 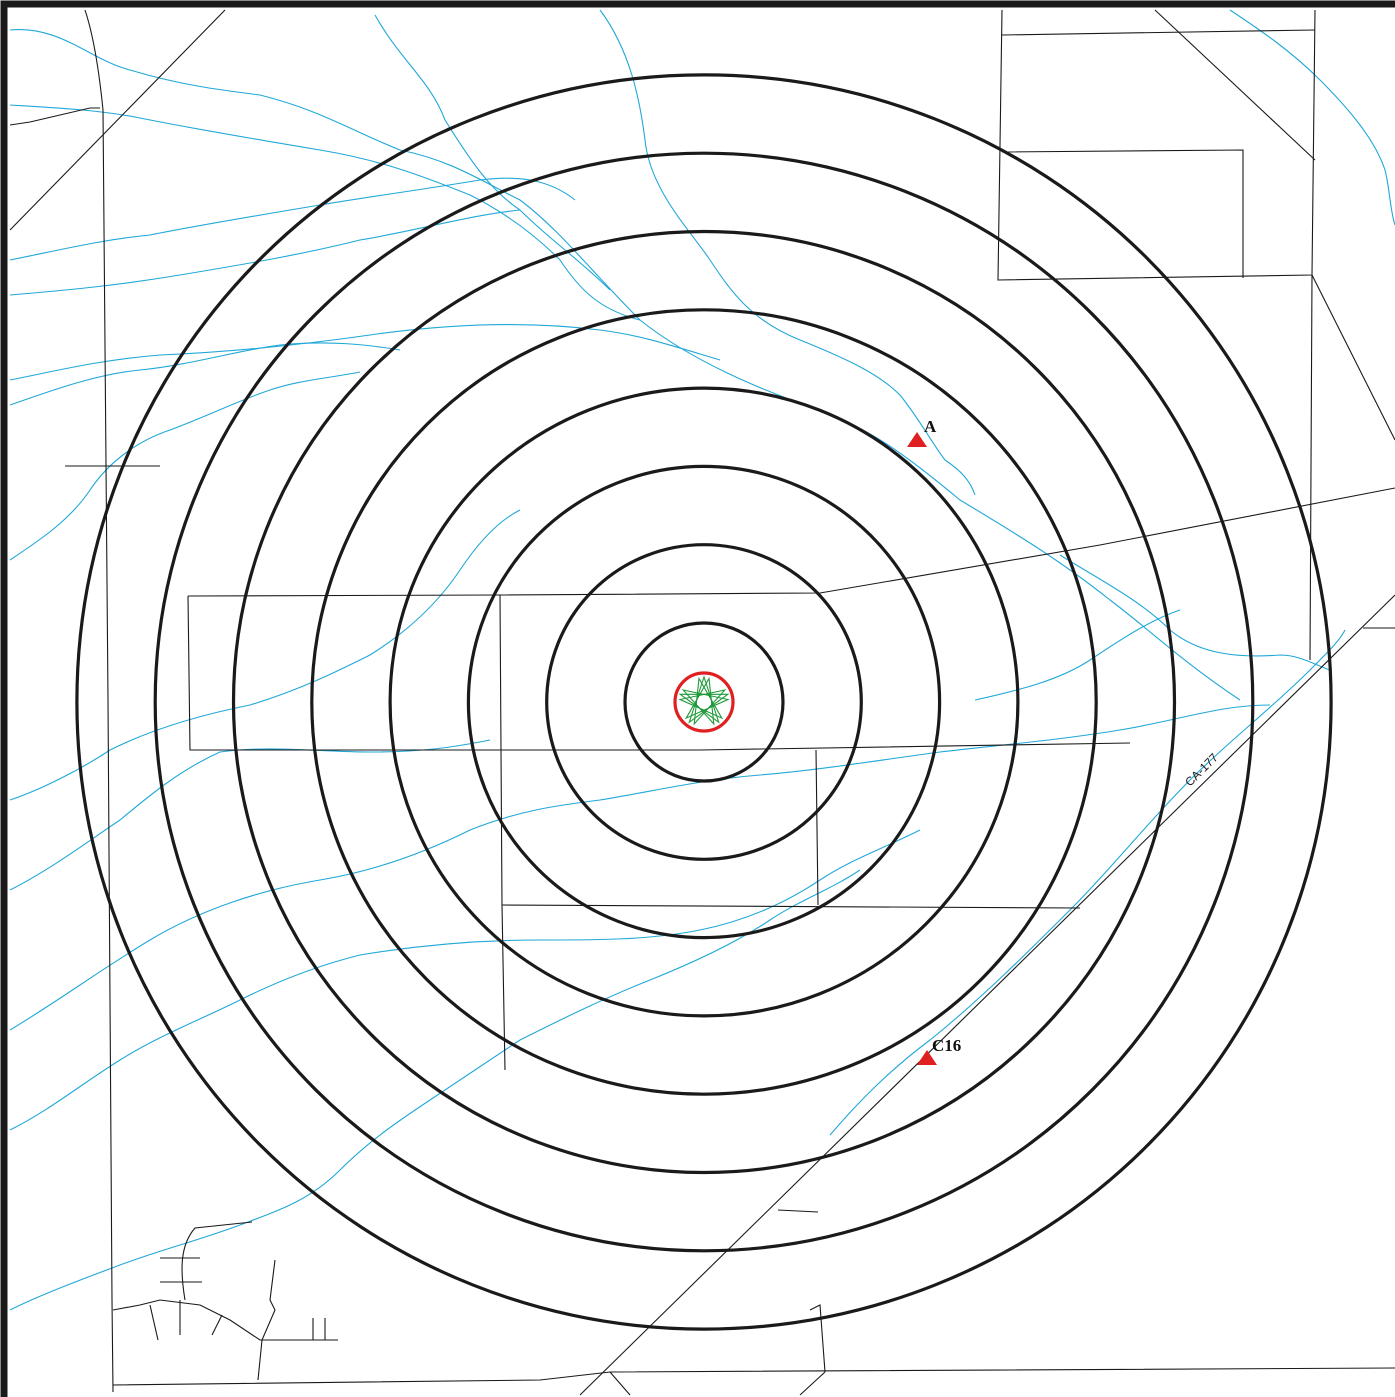 I want to click on site-symbol, so click(x=704, y=702).